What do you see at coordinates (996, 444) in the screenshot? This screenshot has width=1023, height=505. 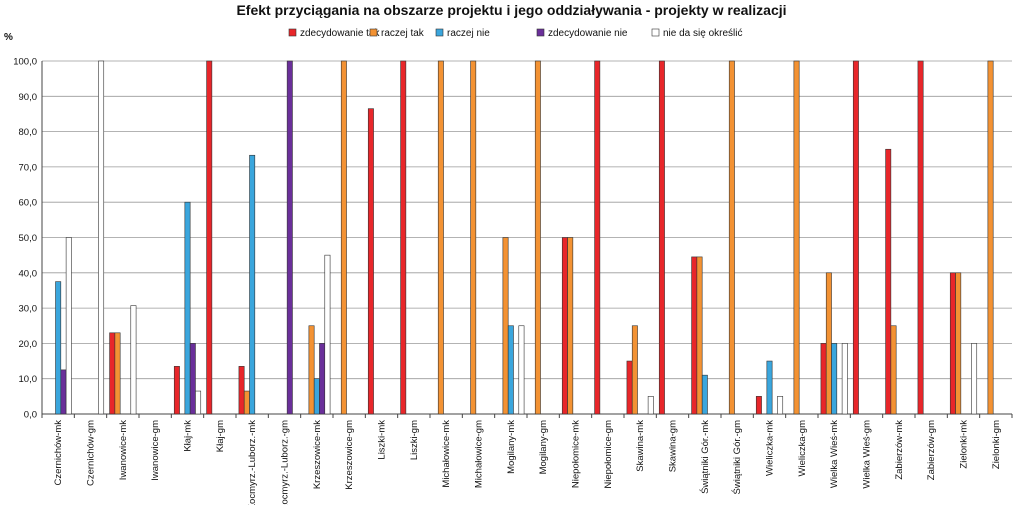 I see `x-tick-label: Zielonki-gm` at bounding box center [996, 444].